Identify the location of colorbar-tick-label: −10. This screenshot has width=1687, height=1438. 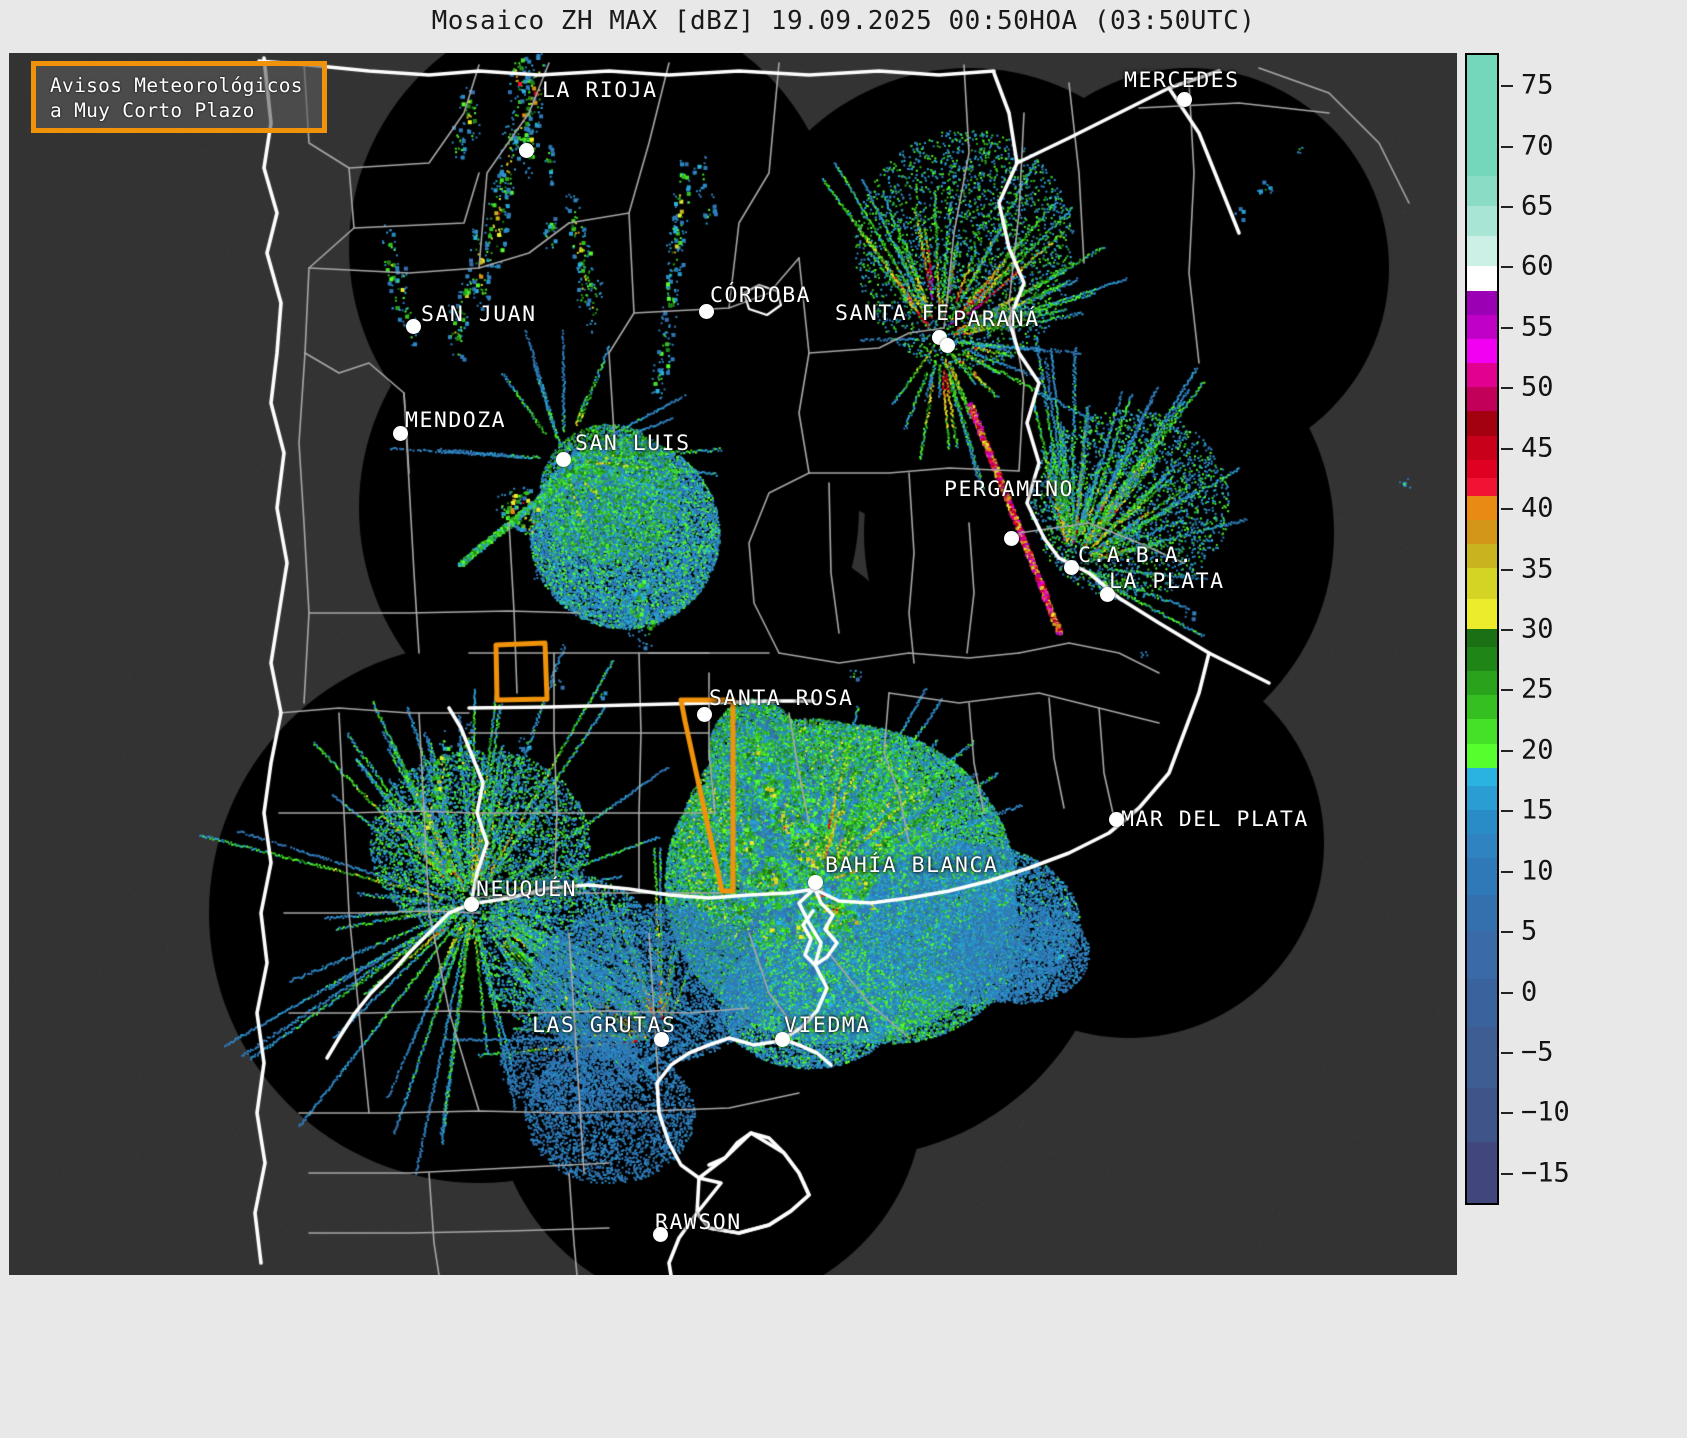
(1545, 1112).